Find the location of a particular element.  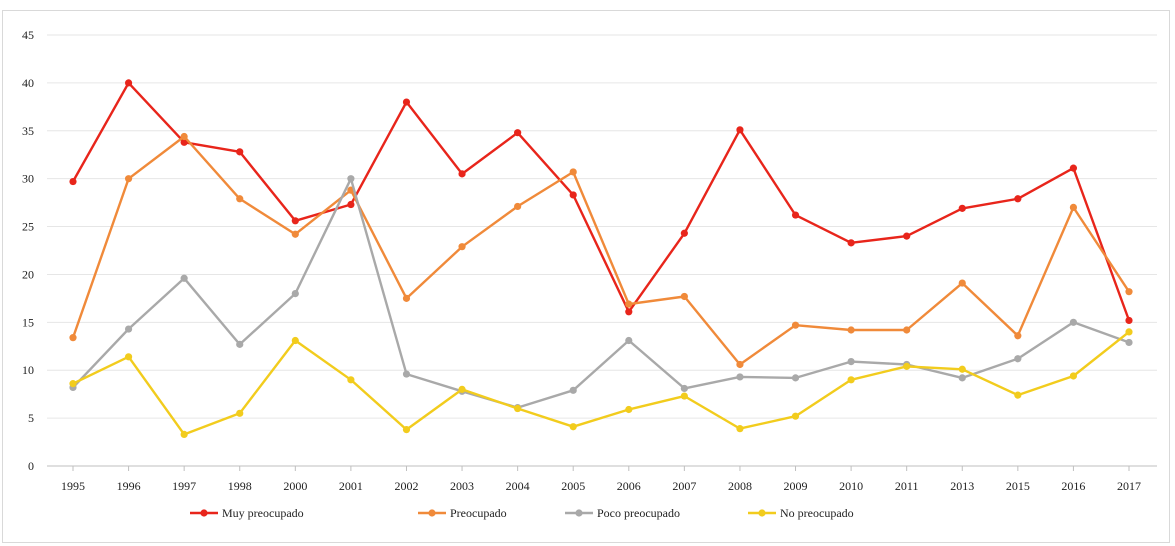

x-tick-label: 2016 is located at coordinates (1073, 486).